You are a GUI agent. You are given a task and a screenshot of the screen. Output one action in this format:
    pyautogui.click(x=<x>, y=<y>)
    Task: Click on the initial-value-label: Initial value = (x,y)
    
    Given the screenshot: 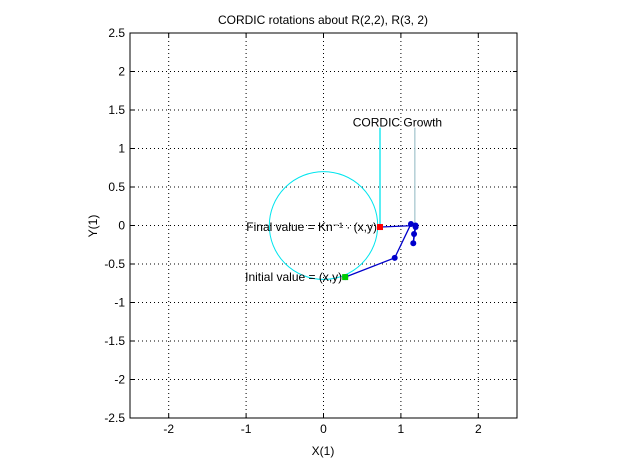 What is the action you would take?
    pyautogui.click(x=293, y=277)
    